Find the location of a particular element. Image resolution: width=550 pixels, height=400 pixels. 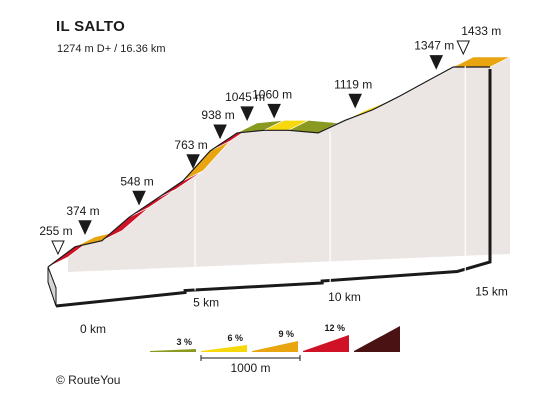

legend-label: 12 % is located at coordinates (334, 328).